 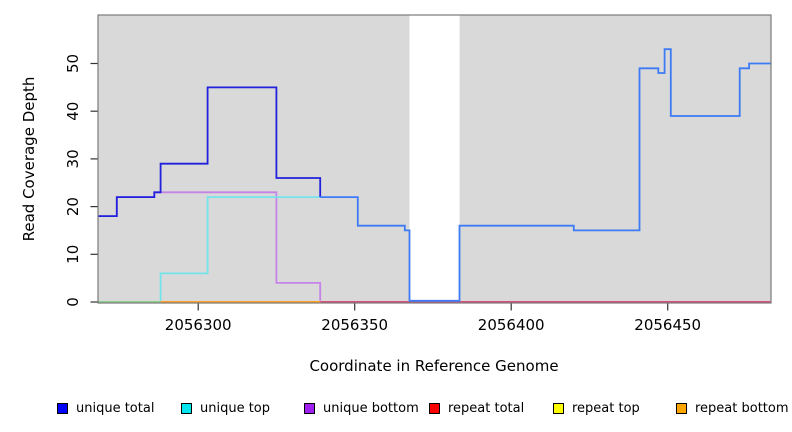 What do you see at coordinates (73, 302) in the screenshot?
I see `y-tick-label: 0` at bounding box center [73, 302].